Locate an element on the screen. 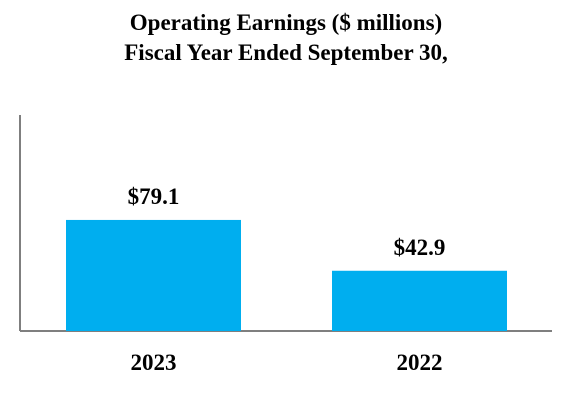 Image resolution: width=572 pixels, height=400 pixels. bar-2023 is located at coordinates (153, 275).